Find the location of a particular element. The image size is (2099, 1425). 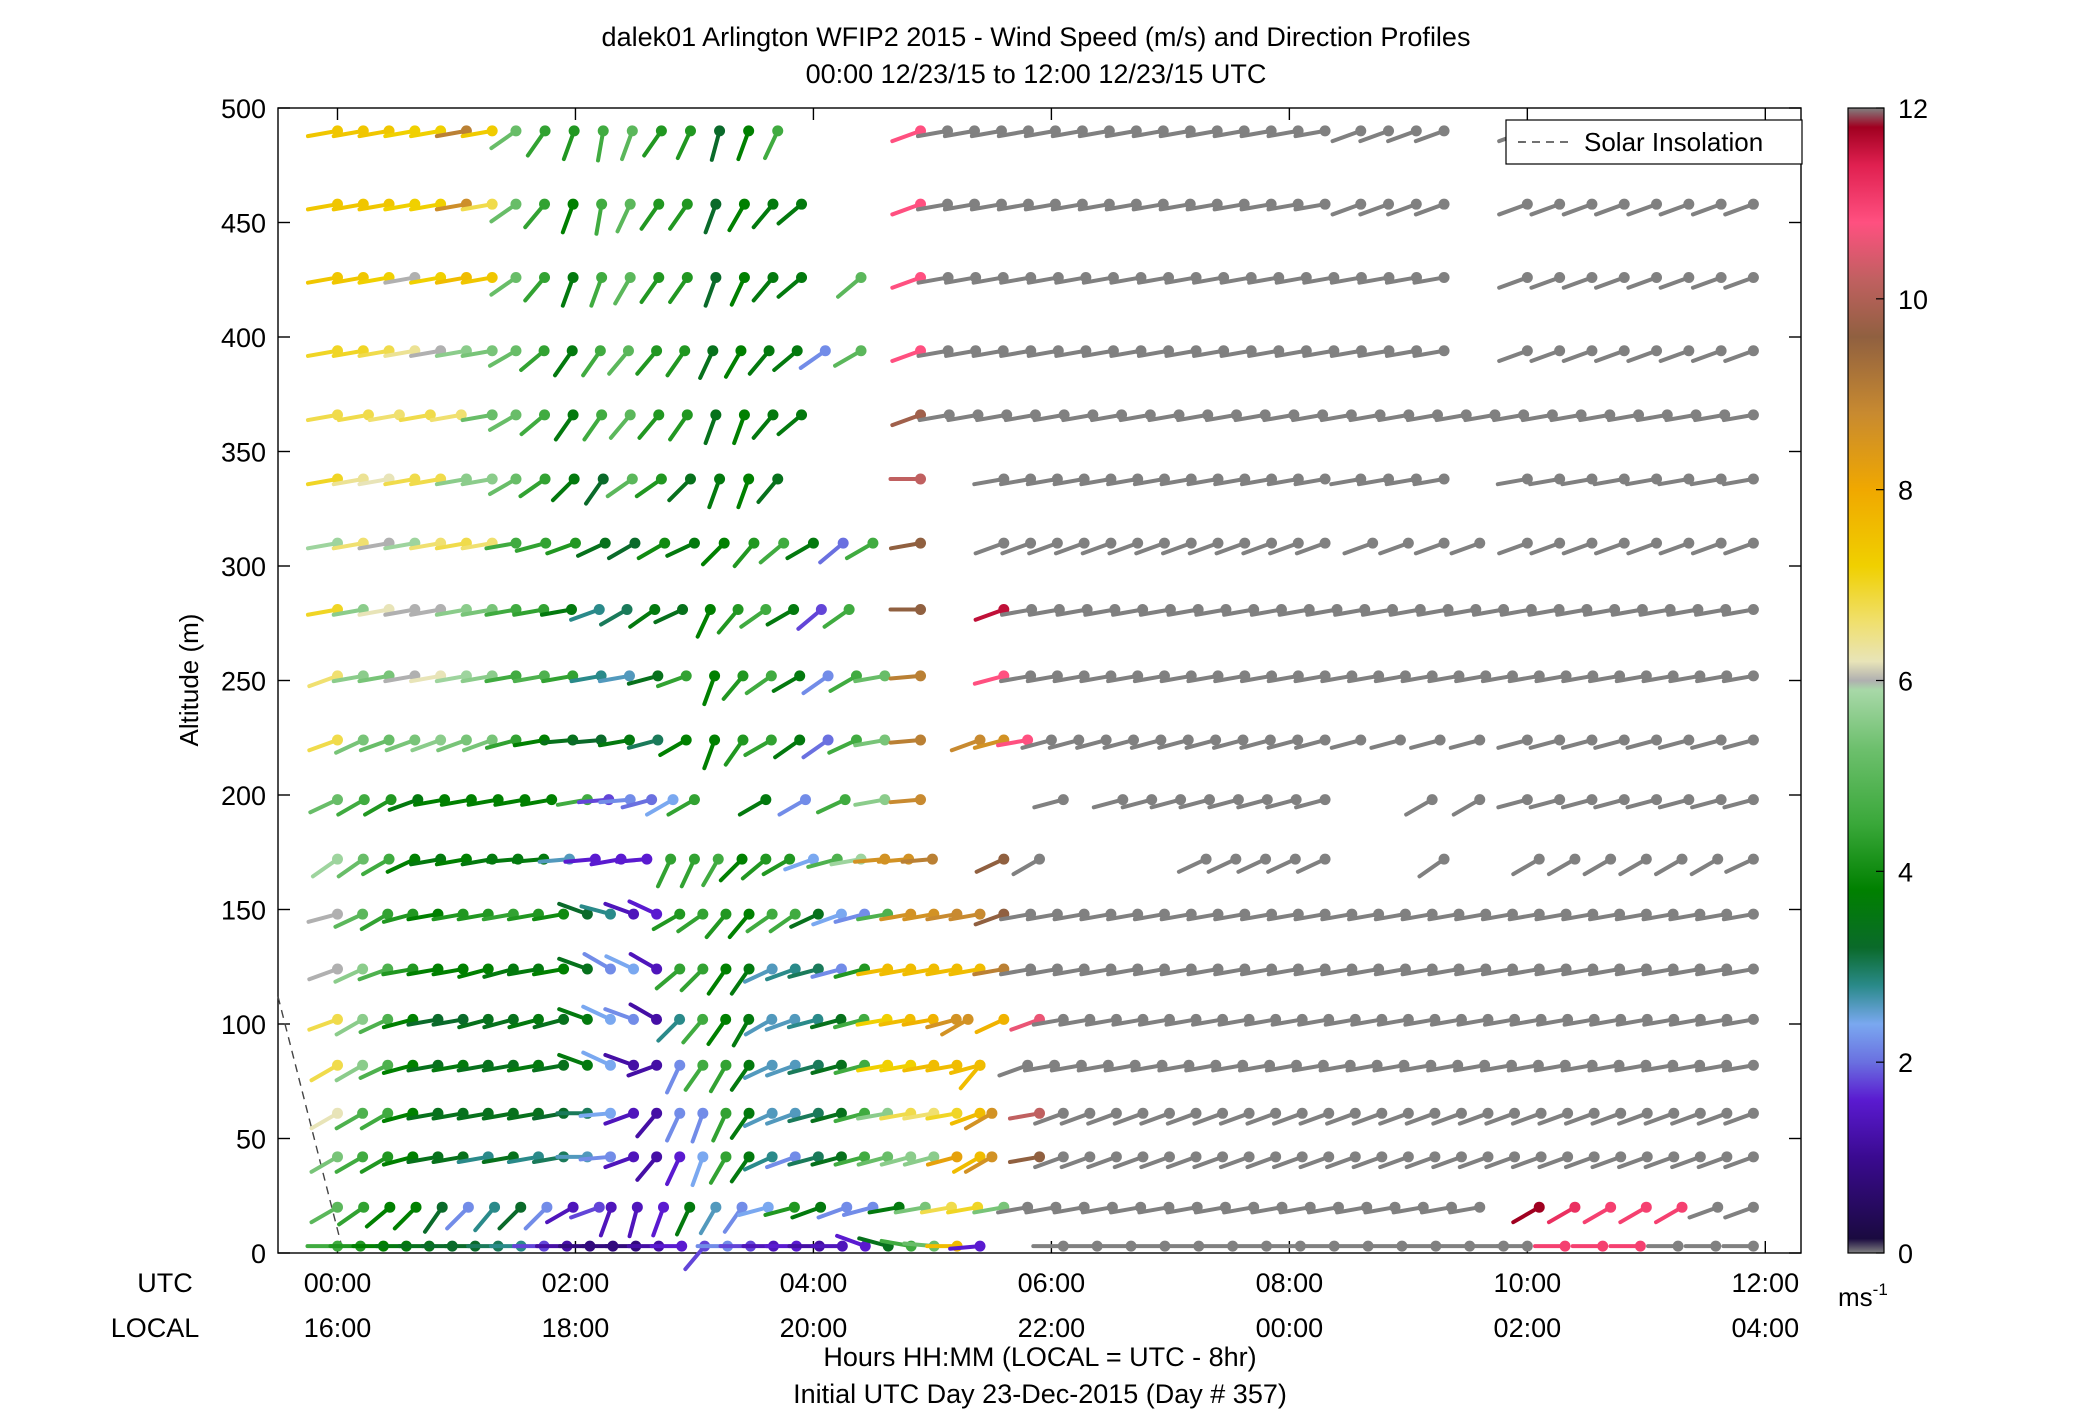

legend: Solar Insolation is located at coordinates (1654, 142).